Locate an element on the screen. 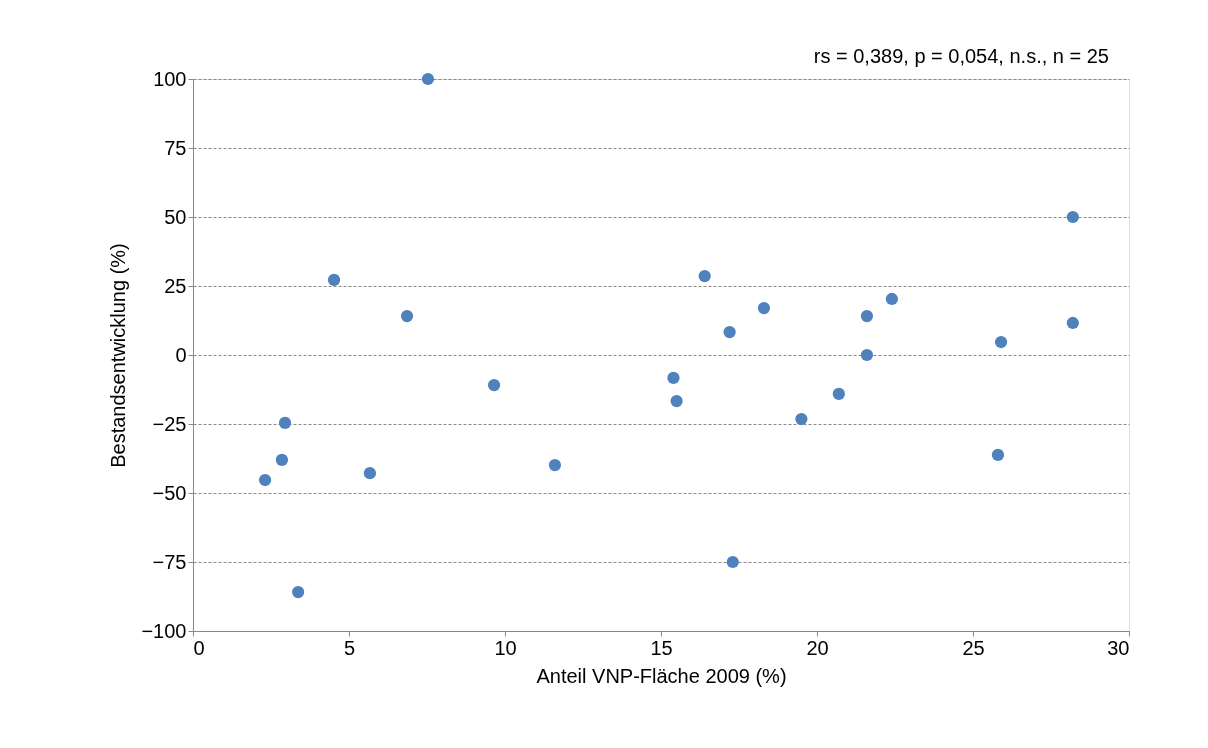  y-tick-label: 0 is located at coordinates (181, 354).